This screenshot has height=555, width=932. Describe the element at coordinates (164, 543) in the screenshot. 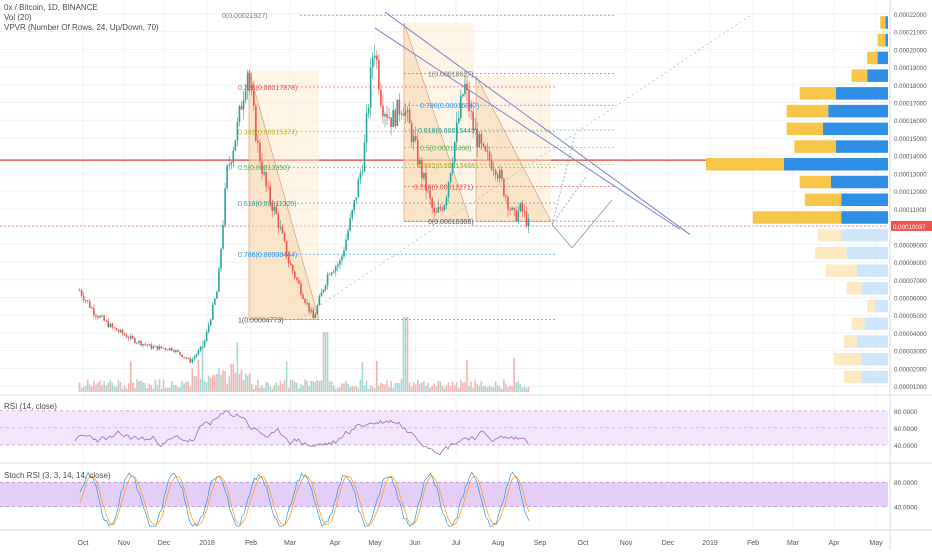

I see `time-tick-label: Dec` at that location.